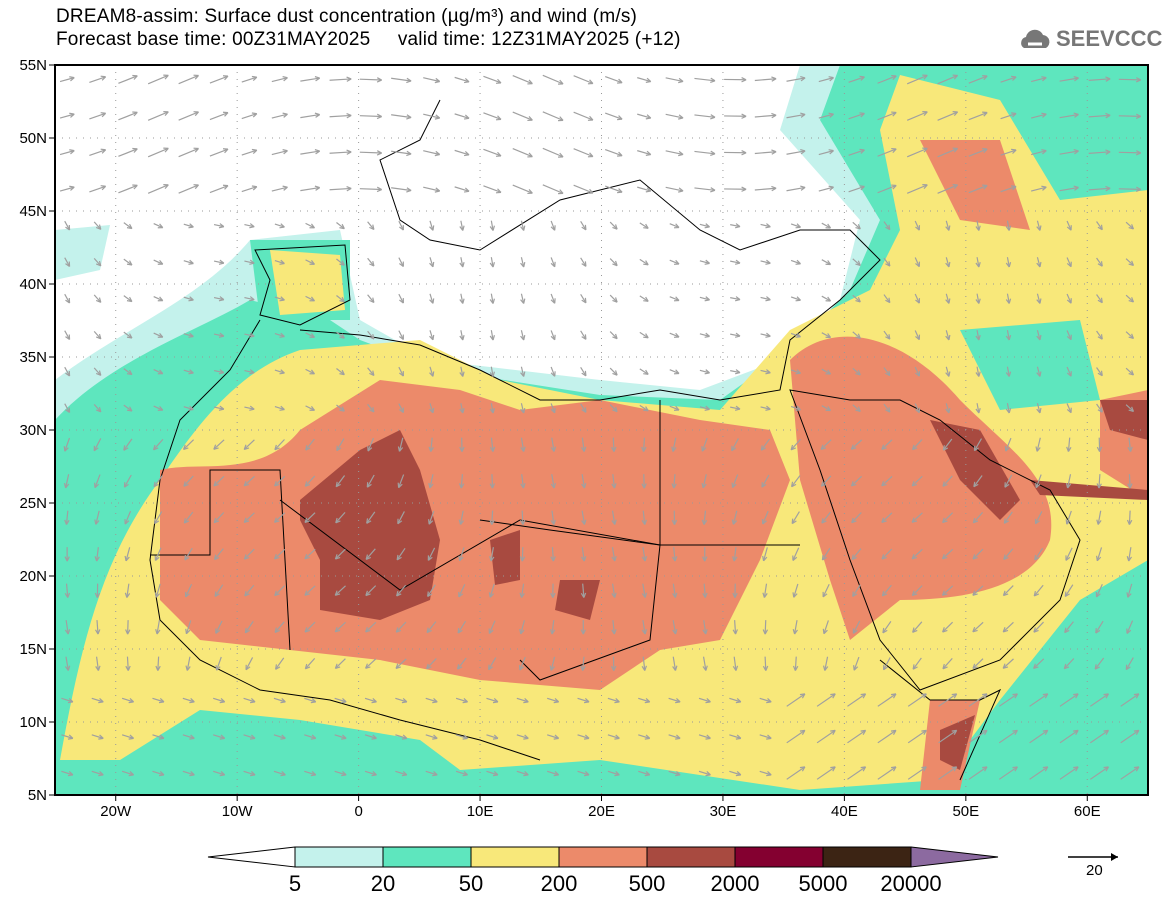  I want to click on lat-label: 35N, so click(33, 357).